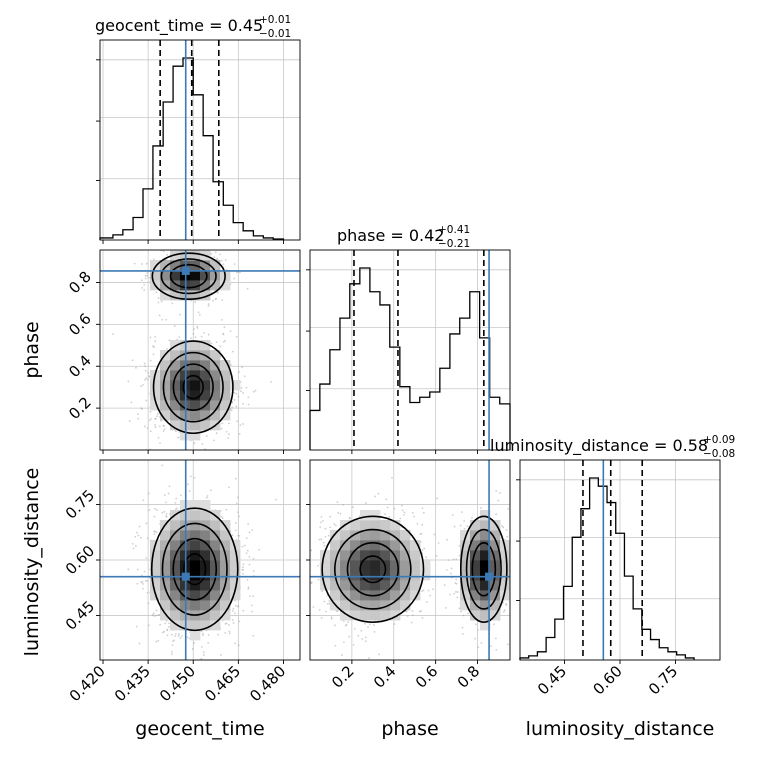 The width and height of the screenshot is (760, 760). What do you see at coordinates (469, 677) in the screenshot?
I see `xtick-label-phase-3: 0.8` at bounding box center [469, 677].